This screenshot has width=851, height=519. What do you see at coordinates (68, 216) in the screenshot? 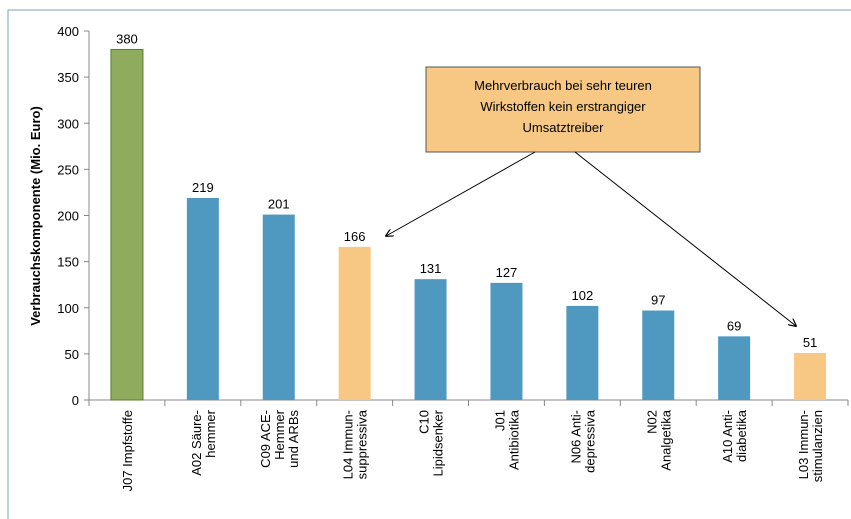
I see `y-tick-label: 200` at bounding box center [68, 216].